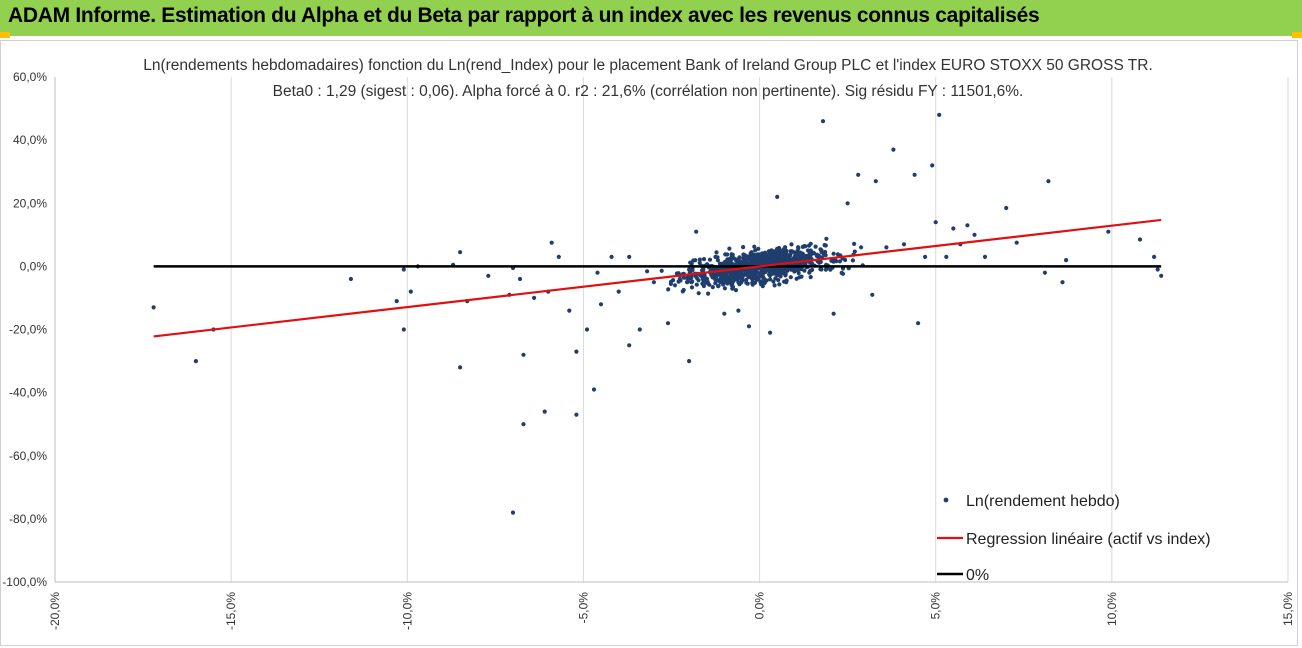  What do you see at coordinates (231, 611) in the screenshot?
I see `x-tick-label: -15,0%` at bounding box center [231, 611].